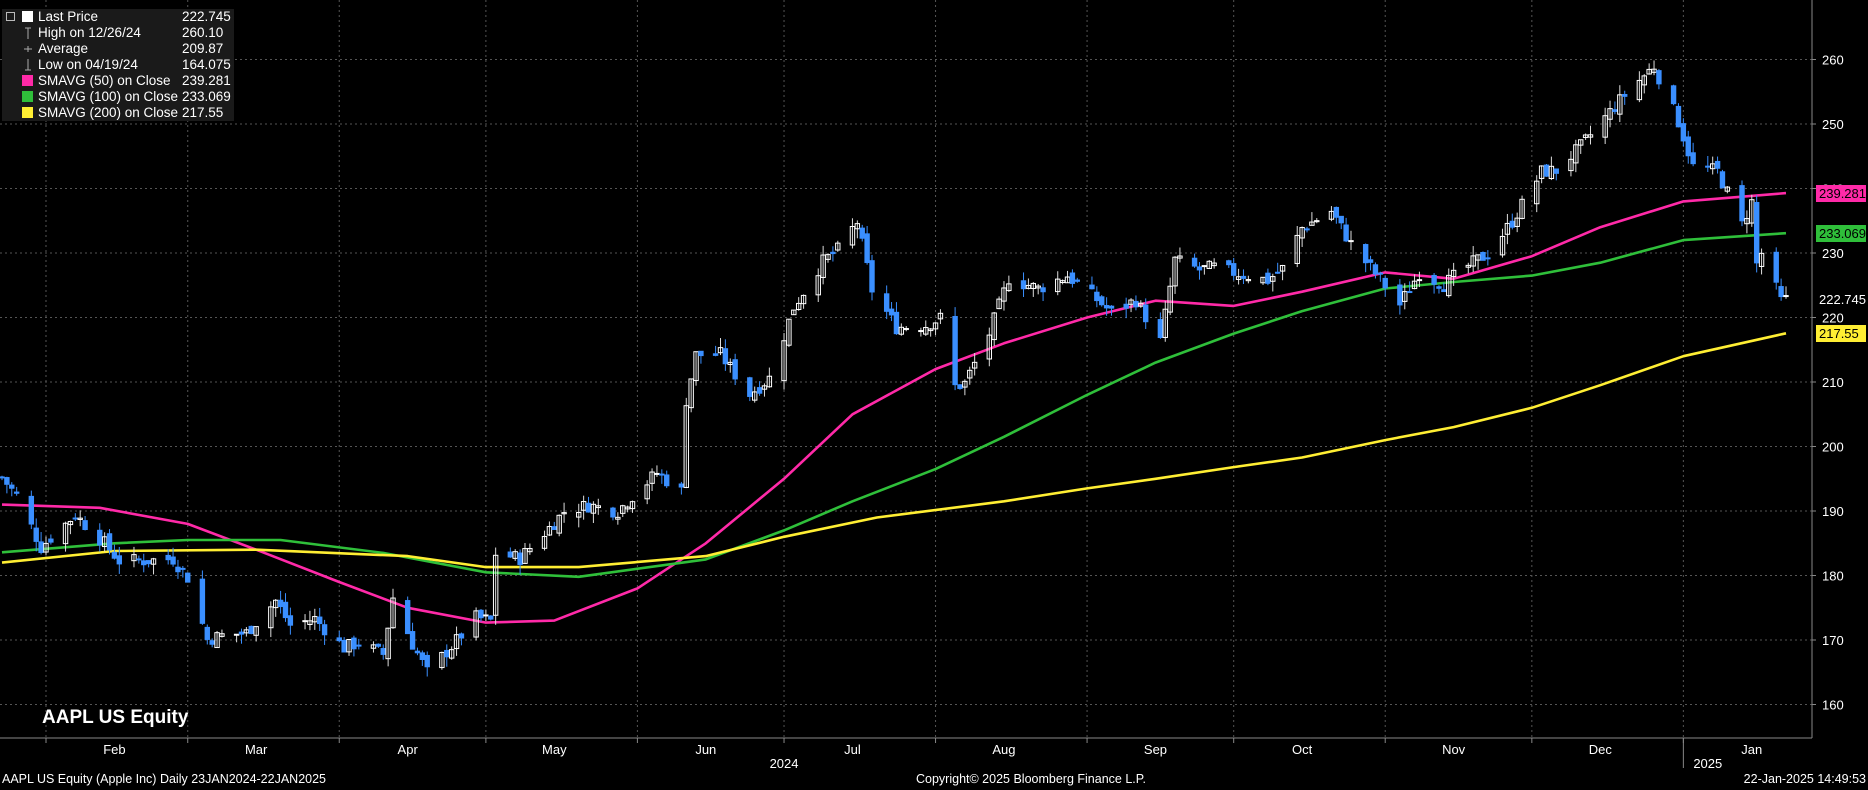 This screenshot has height=790, width=1868. What do you see at coordinates (1833, 447) in the screenshot?
I see `y-tick-label: 200` at bounding box center [1833, 447].